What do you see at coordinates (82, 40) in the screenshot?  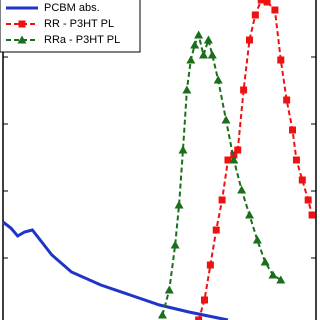 I see `legend-label: RRa - P3HT PL` at bounding box center [82, 40].